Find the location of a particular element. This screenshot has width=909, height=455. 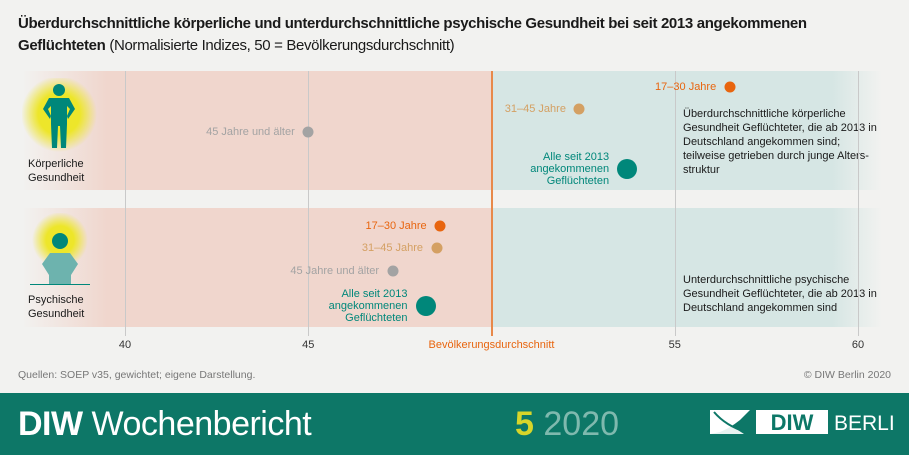

diw-berlin-logo: DIW BERLIN is located at coordinates (802, 422).